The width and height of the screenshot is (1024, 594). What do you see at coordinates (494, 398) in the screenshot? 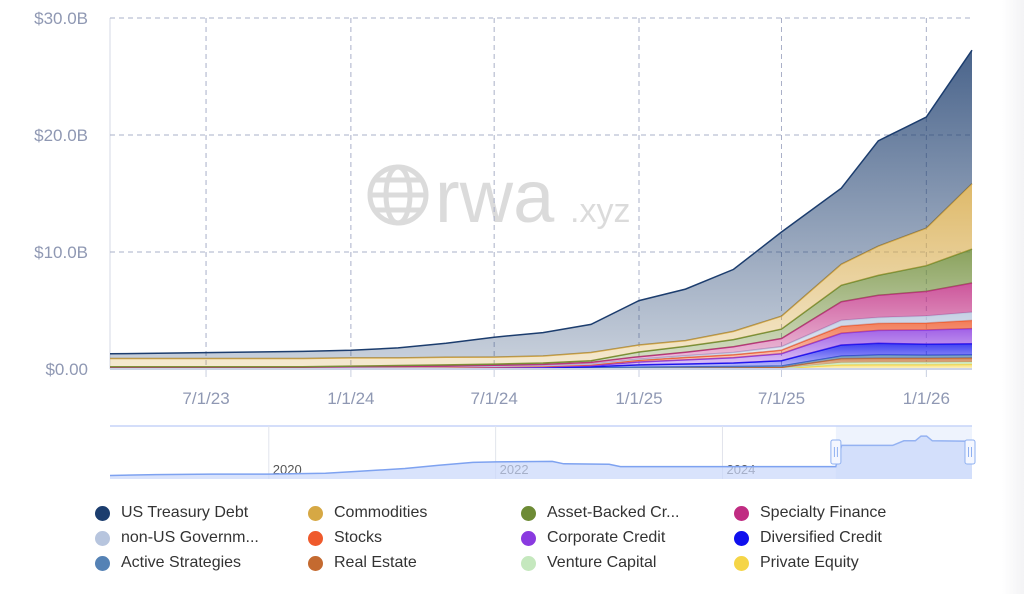
I see `x-tick-label: 7/1/24` at bounding box center [494, 398].